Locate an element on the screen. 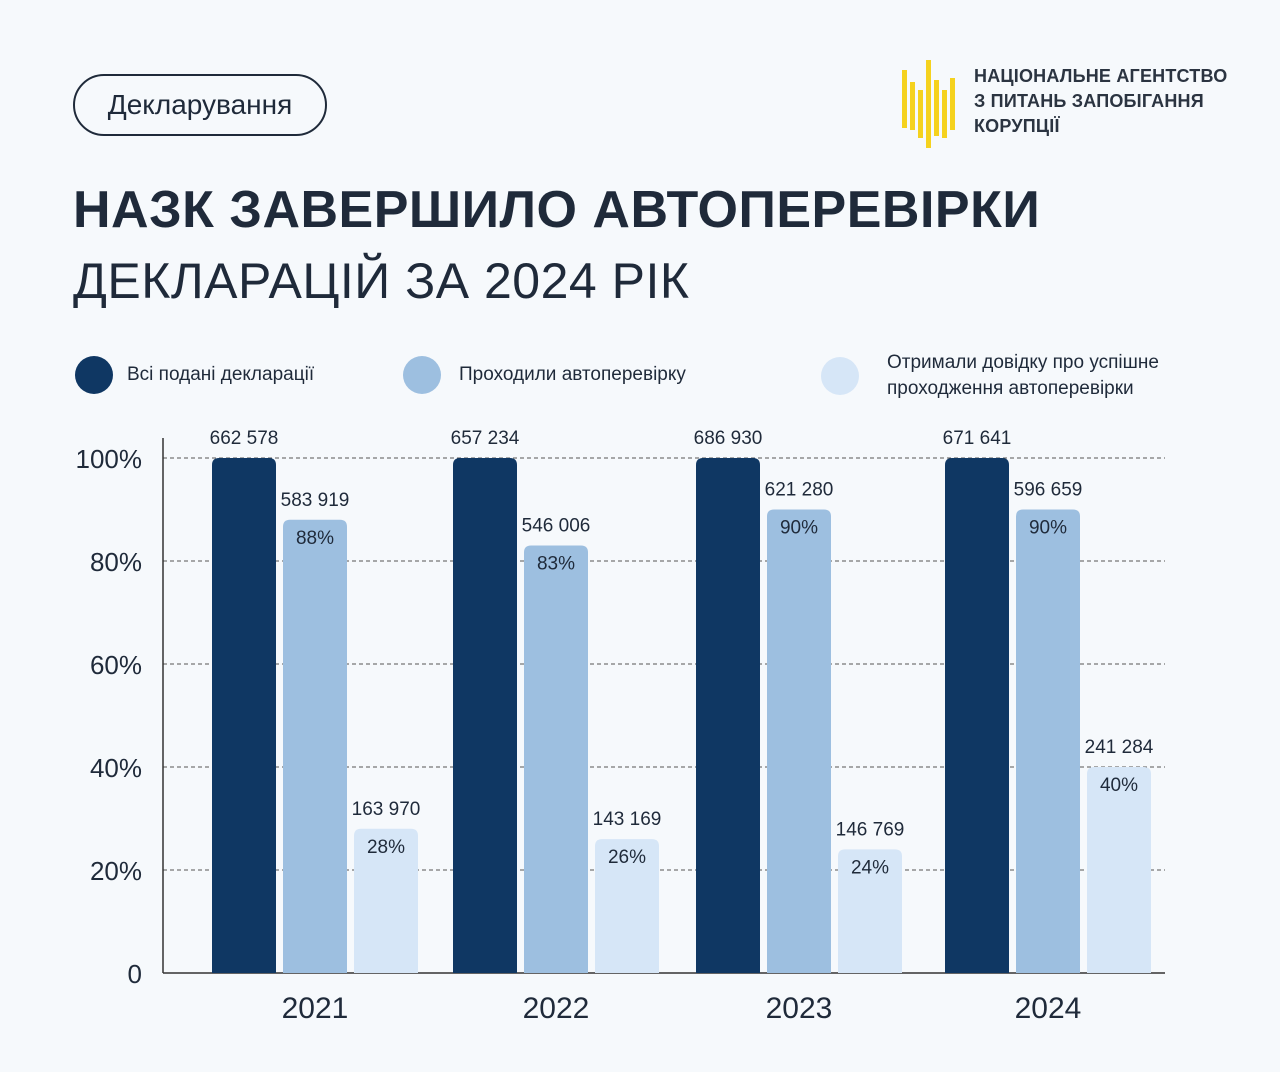  legend-label-certified-line-1: Отримали довідку про успішне is located at coordinates (1023, 362).